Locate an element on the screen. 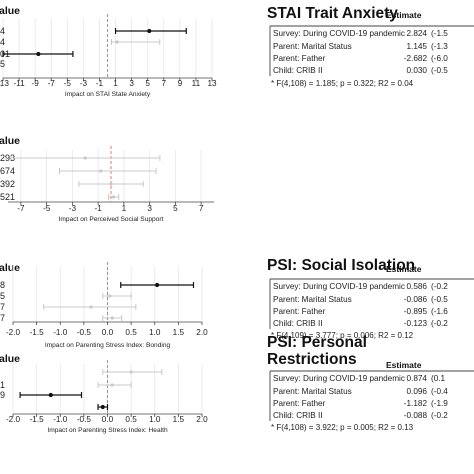 The height and width of the screenshot is (474, 474). table-row-ci: (-1.3 is located at coordinates (439, 46).